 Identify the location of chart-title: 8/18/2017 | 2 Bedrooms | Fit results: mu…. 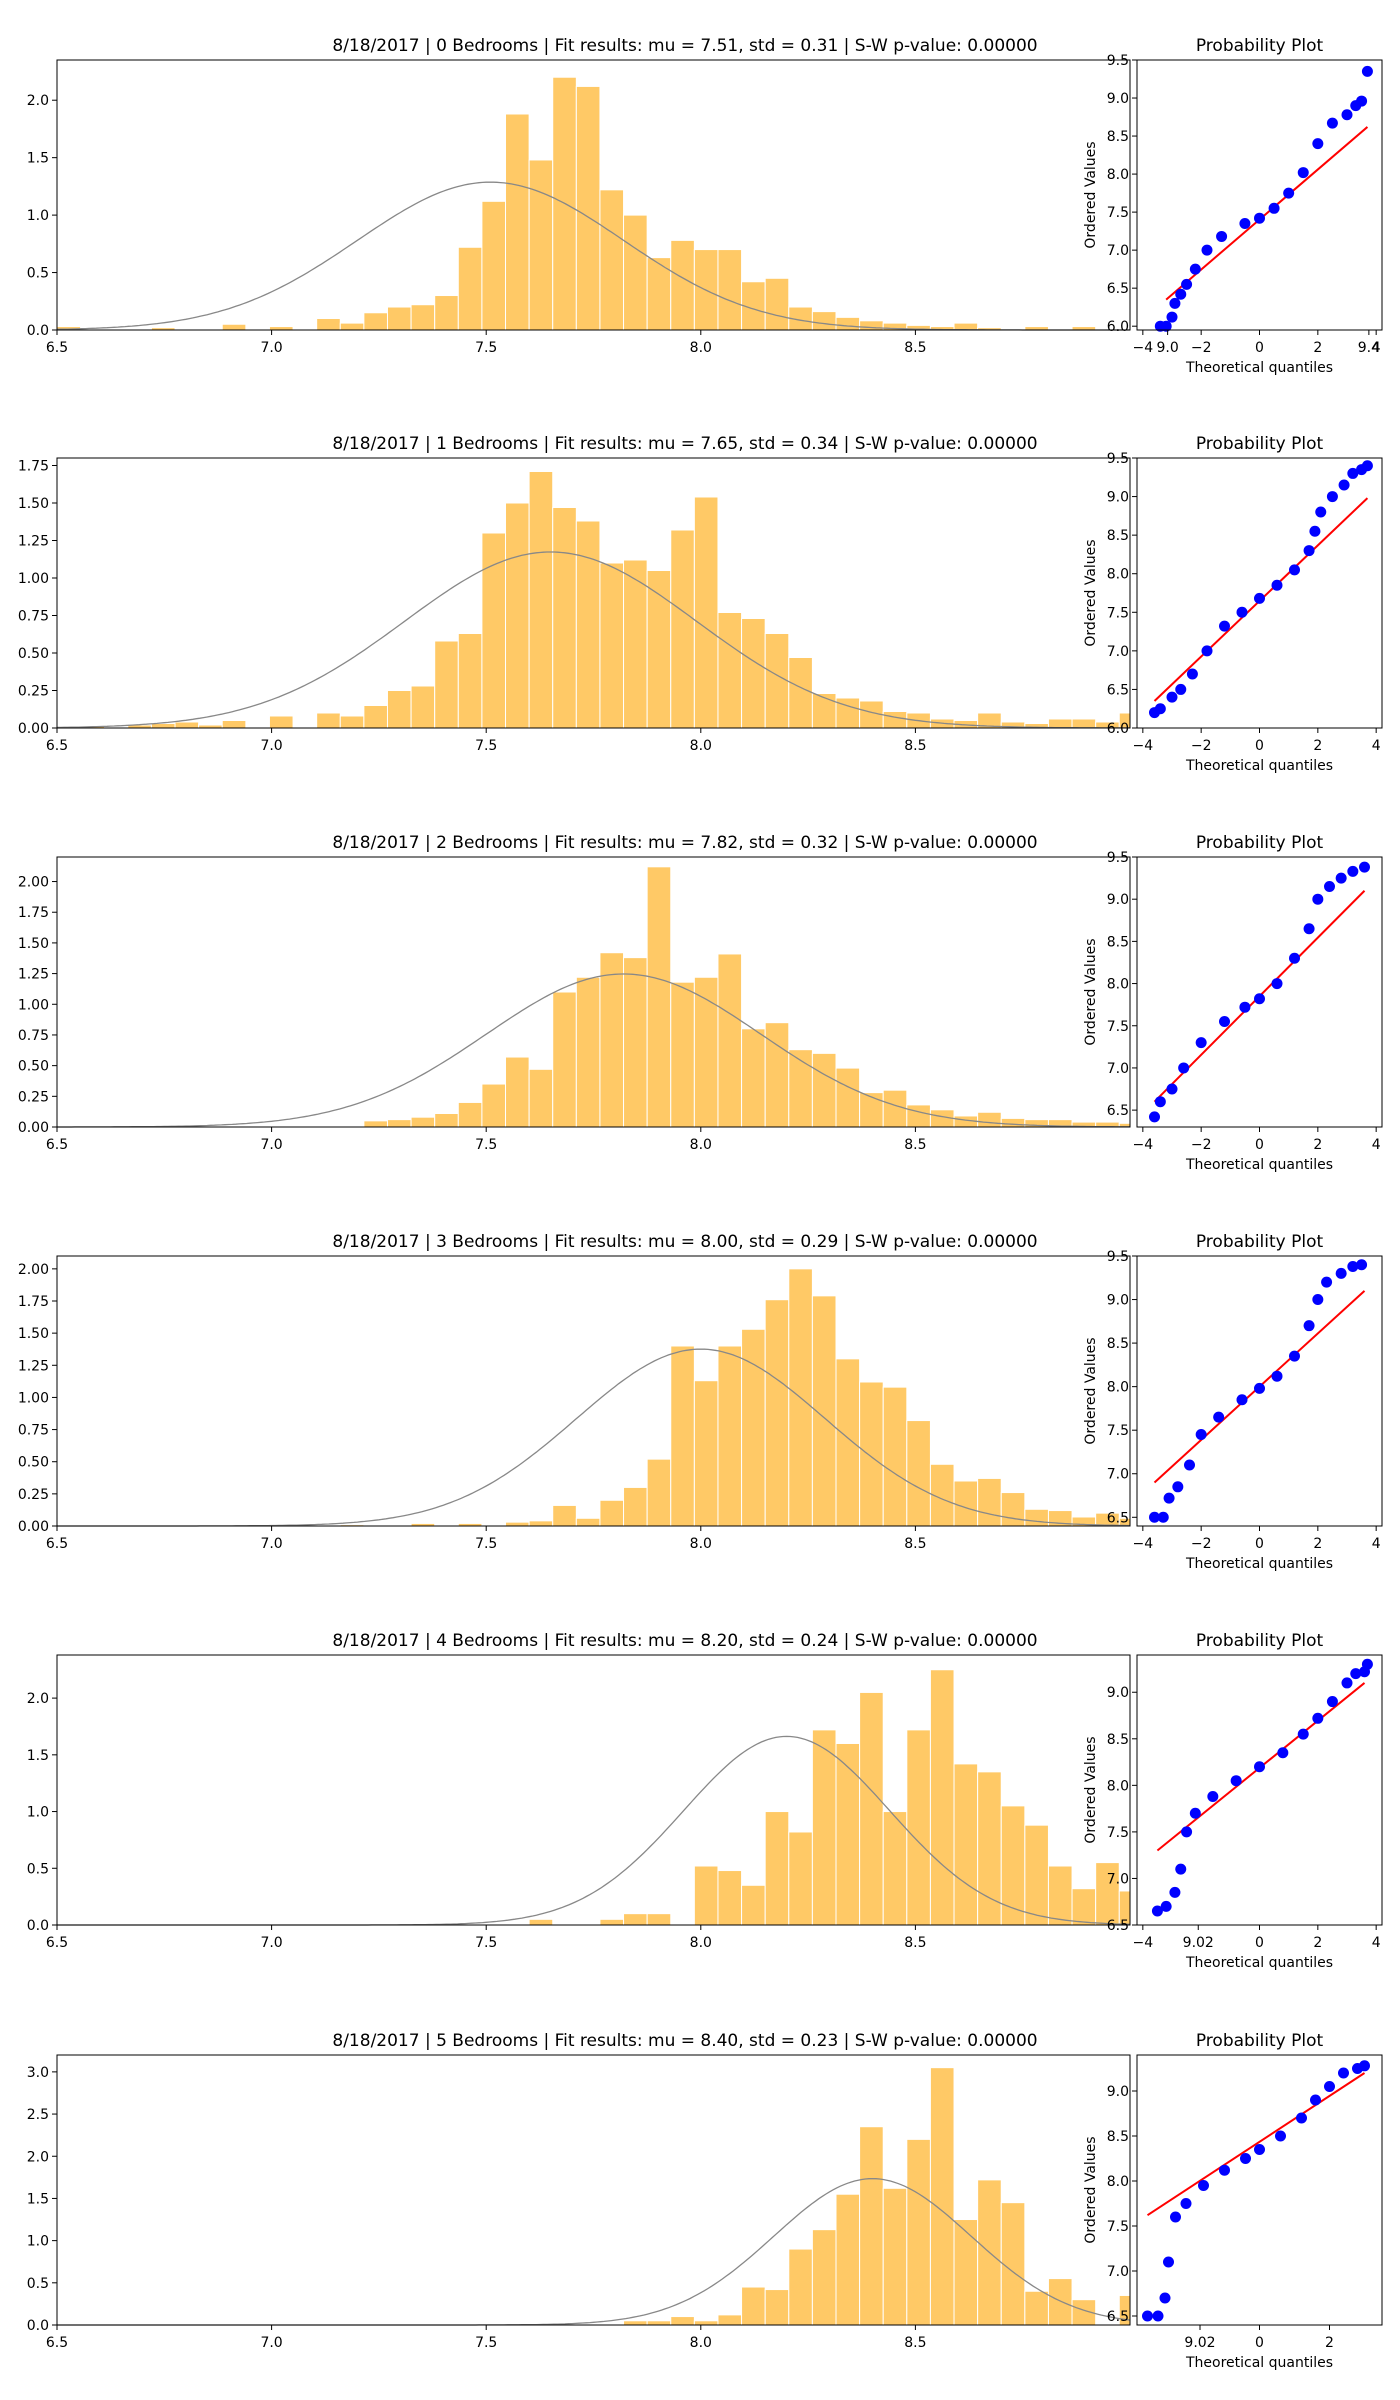
(684, 843).